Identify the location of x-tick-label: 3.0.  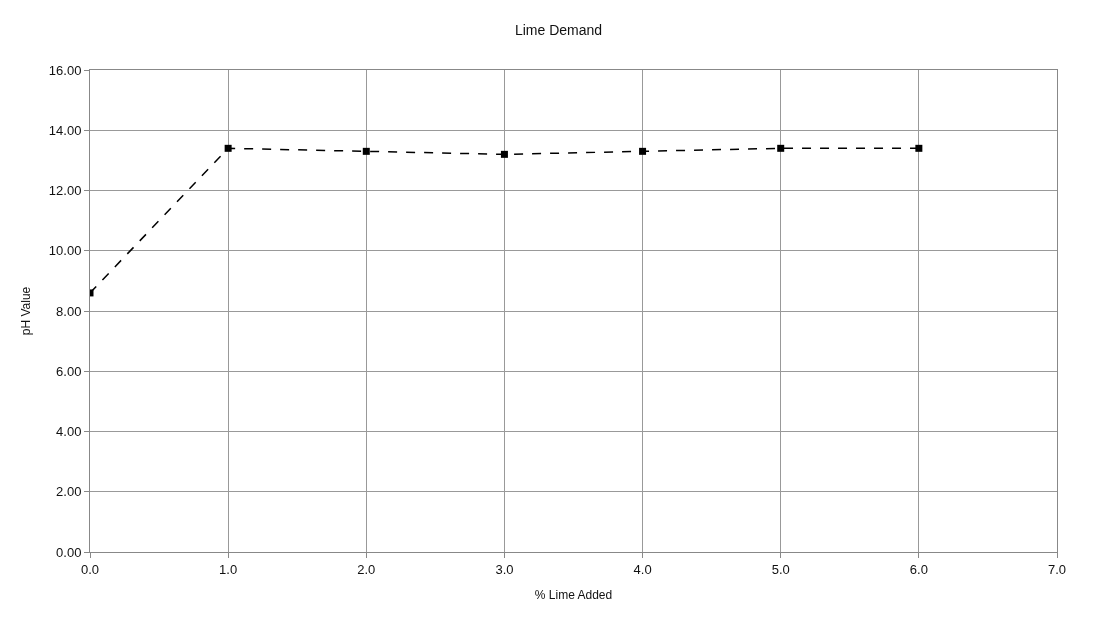
(504, 569).